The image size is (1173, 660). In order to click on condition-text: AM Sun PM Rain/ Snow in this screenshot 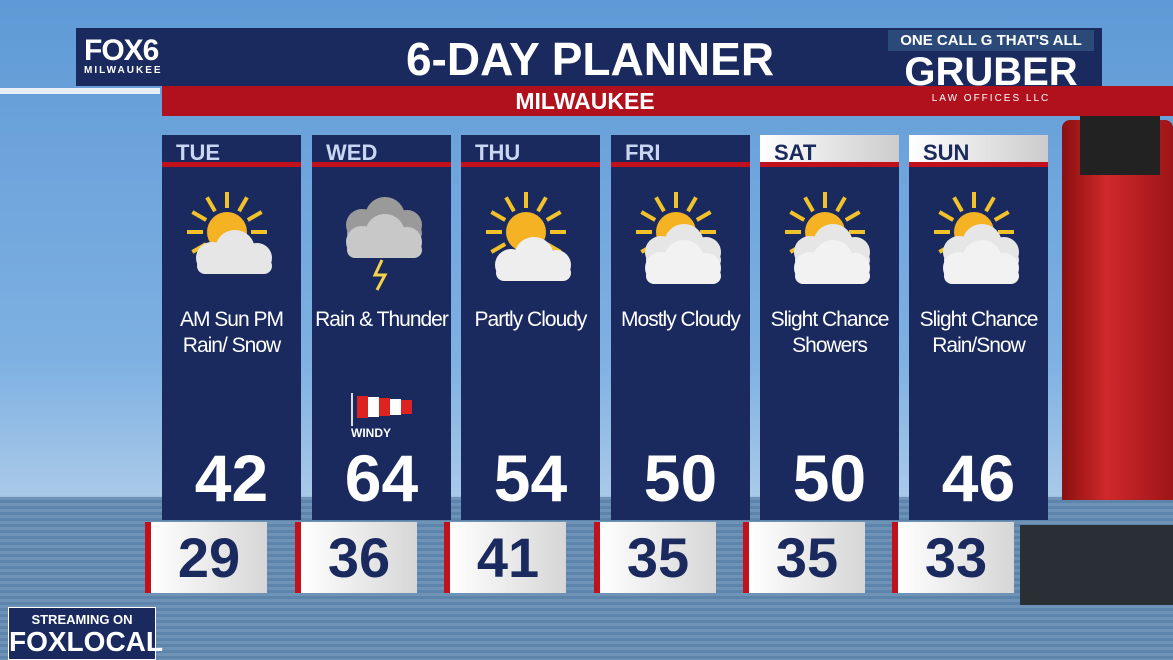, I will do `click(231, 332)`.